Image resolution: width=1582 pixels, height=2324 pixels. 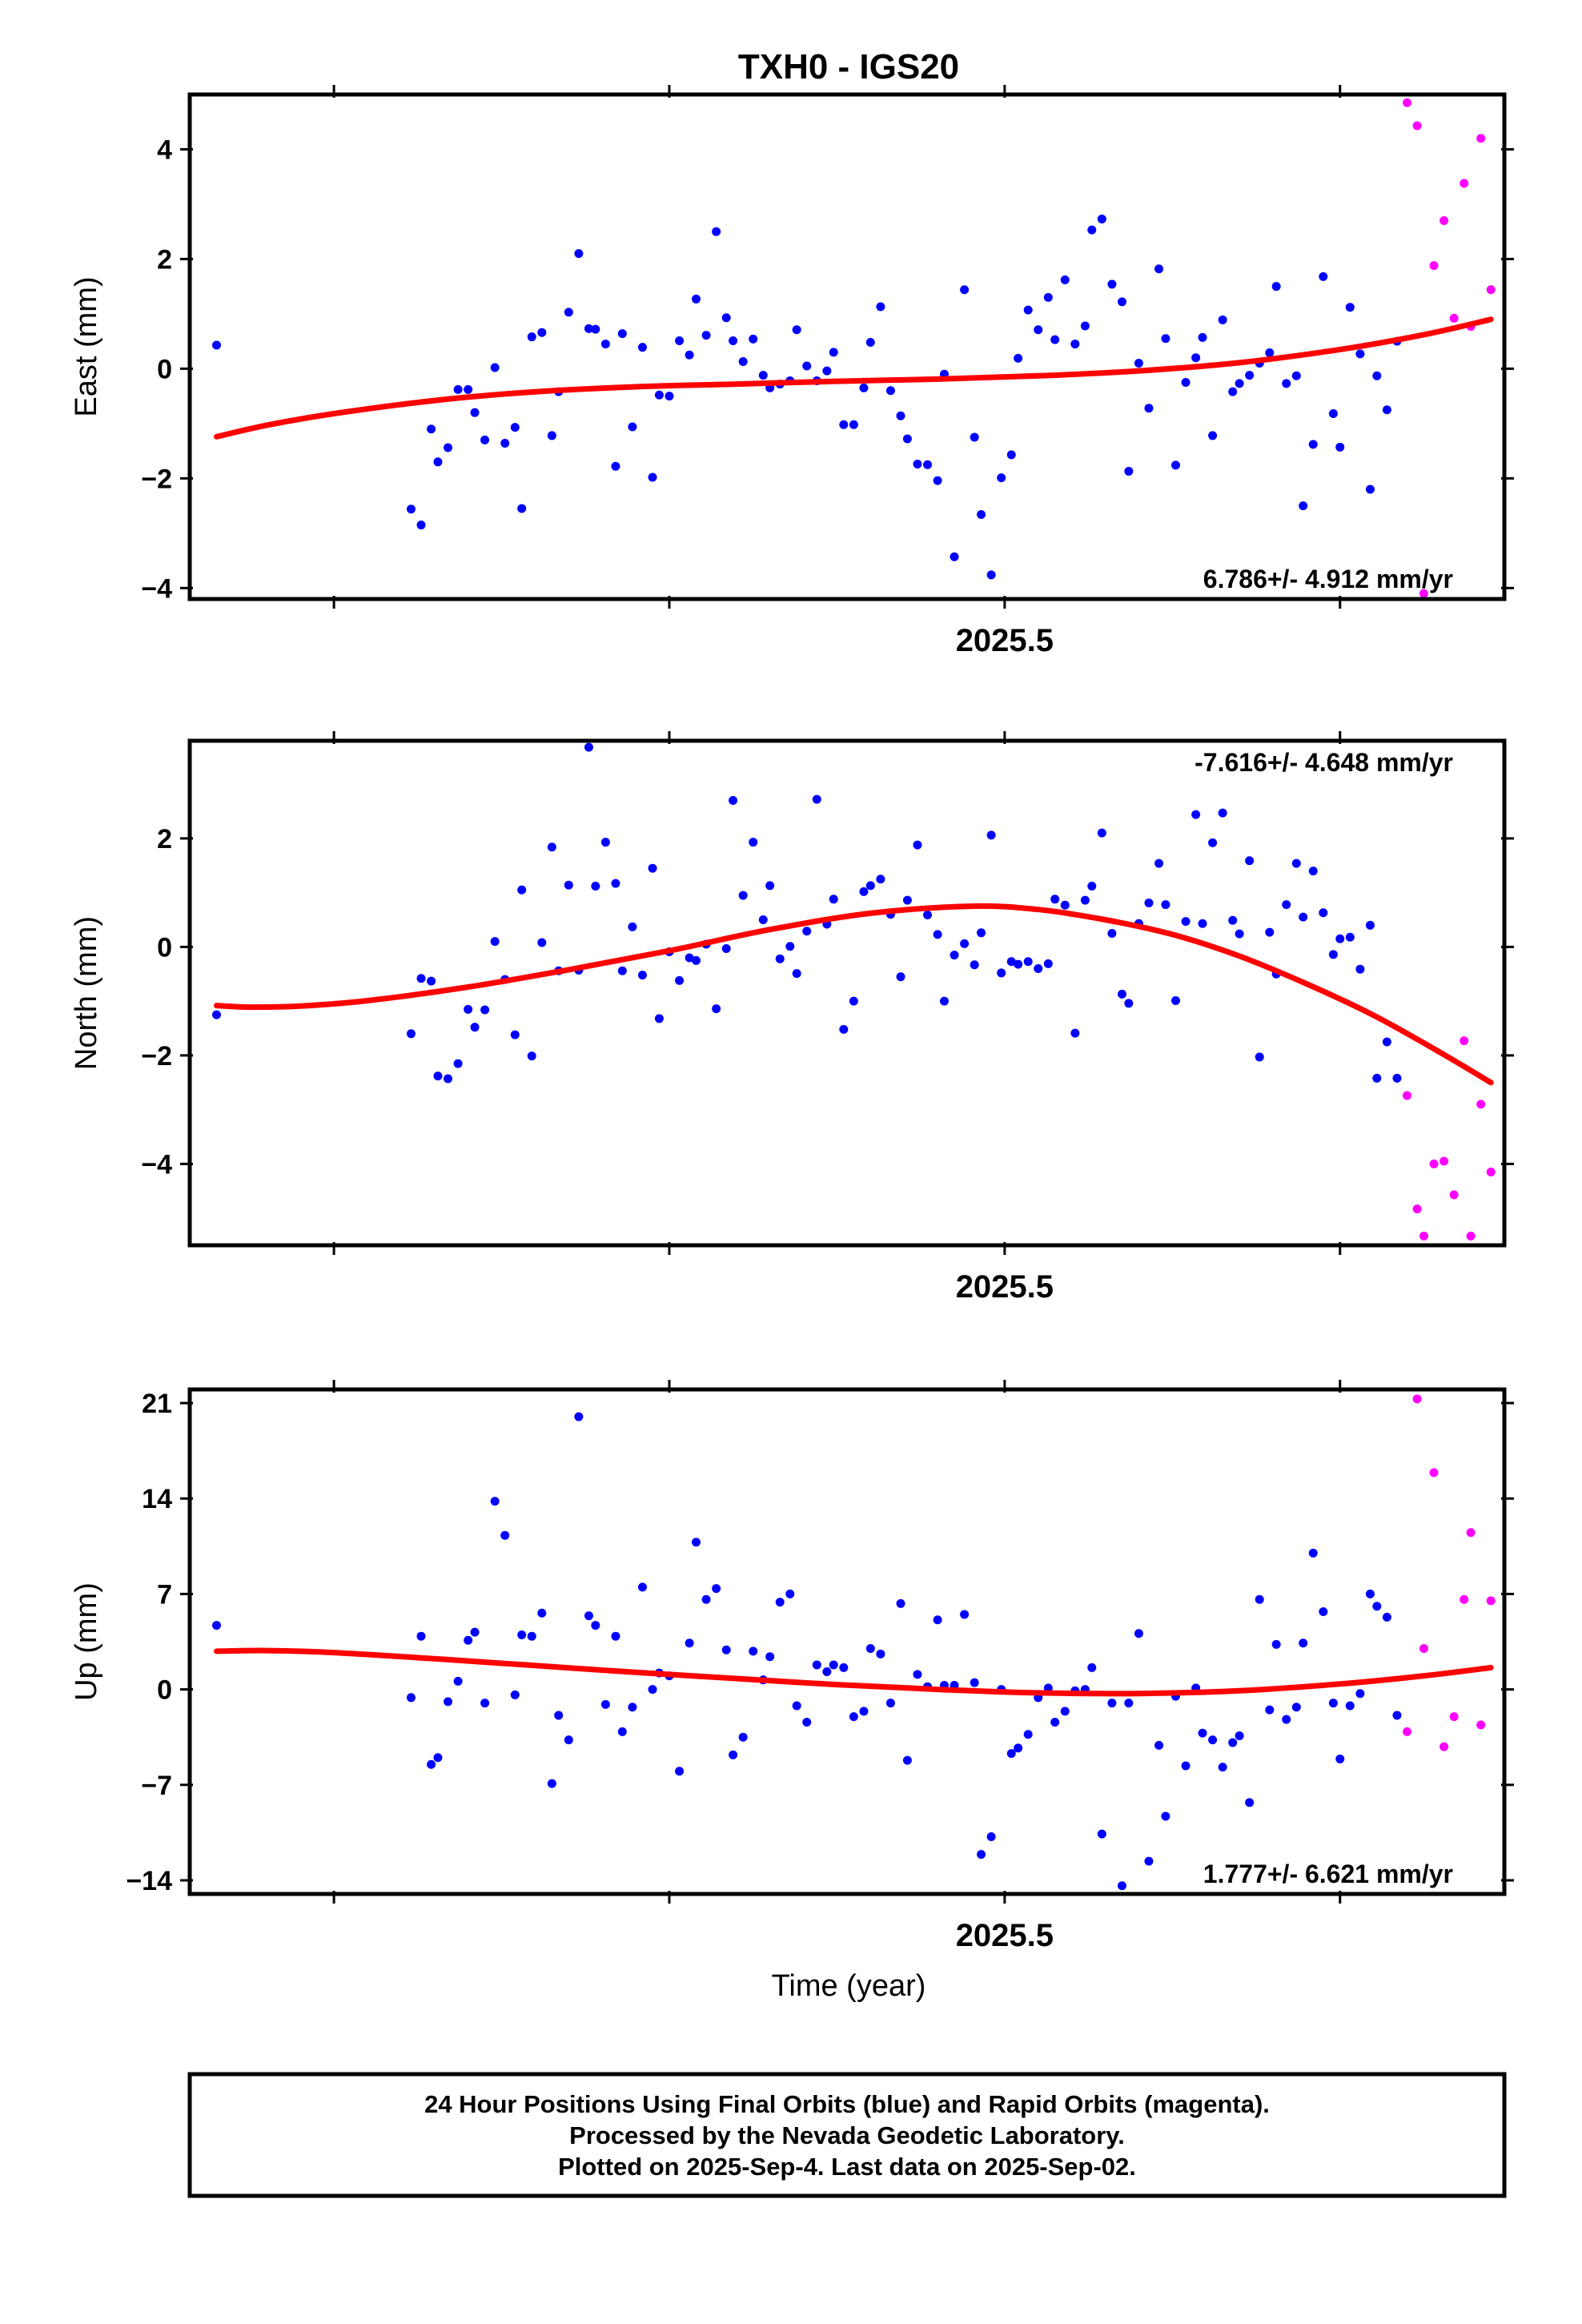 What do you see at coordinates (86, 1642) in the screenshot?
I see `up-y-axis-label: Up (mm)` at bounding box center [86, 1642].